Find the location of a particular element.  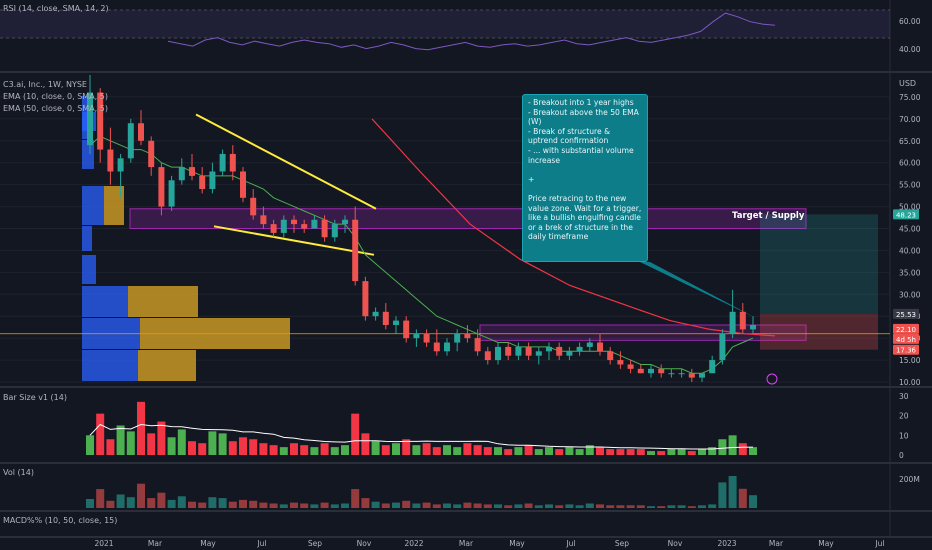

price-tag-label: 17.36 is located at coordinates (906, 351).